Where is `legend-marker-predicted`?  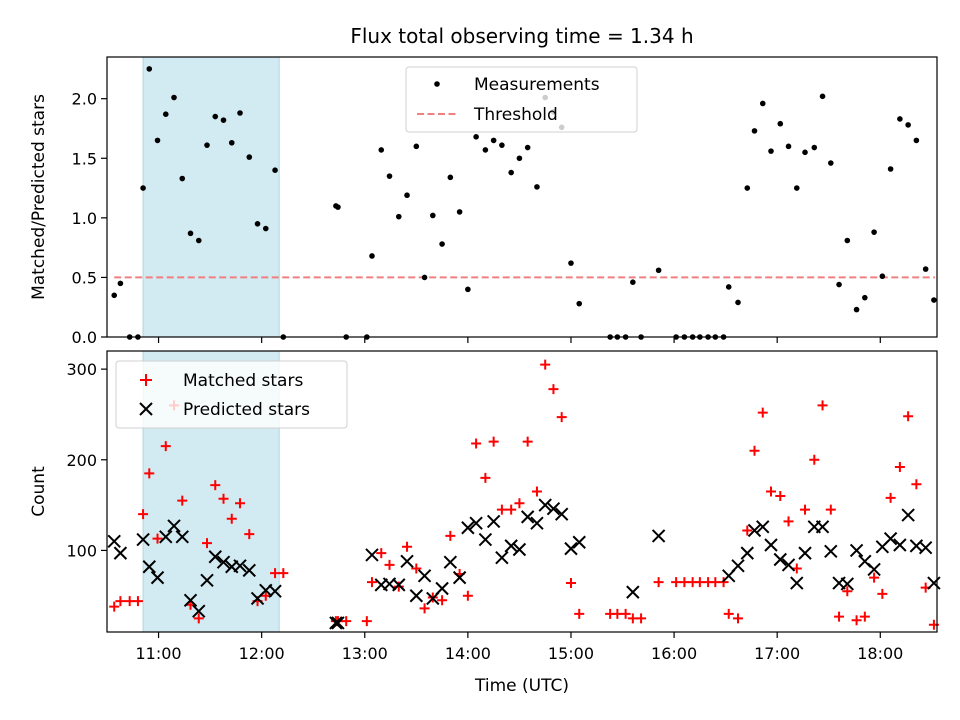
legend-marker-predicted is located at coordinates (146, 409).